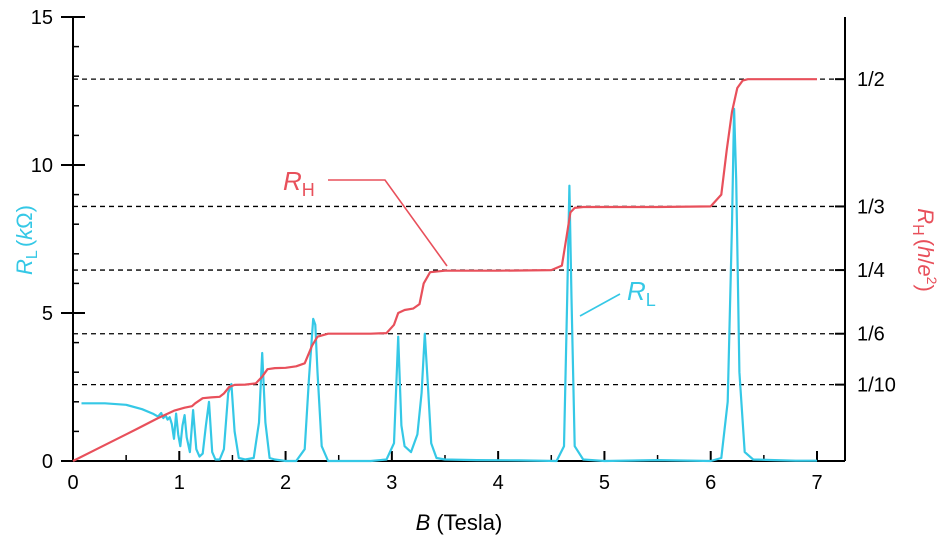 The image size is (950, 542). Describe the element at coordinates (925, 287) in the screenshot. I see `right-y-close: )` at that location.